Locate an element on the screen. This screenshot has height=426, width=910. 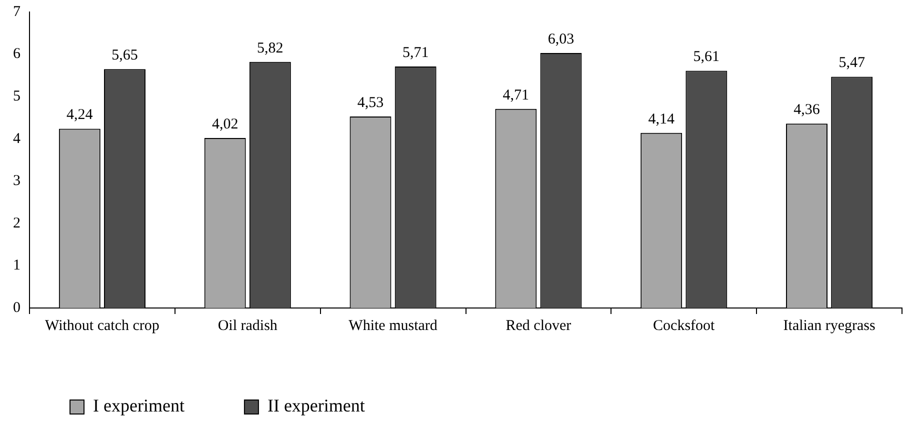
y-tick-label: 1 is located at coordinates (16, 266).